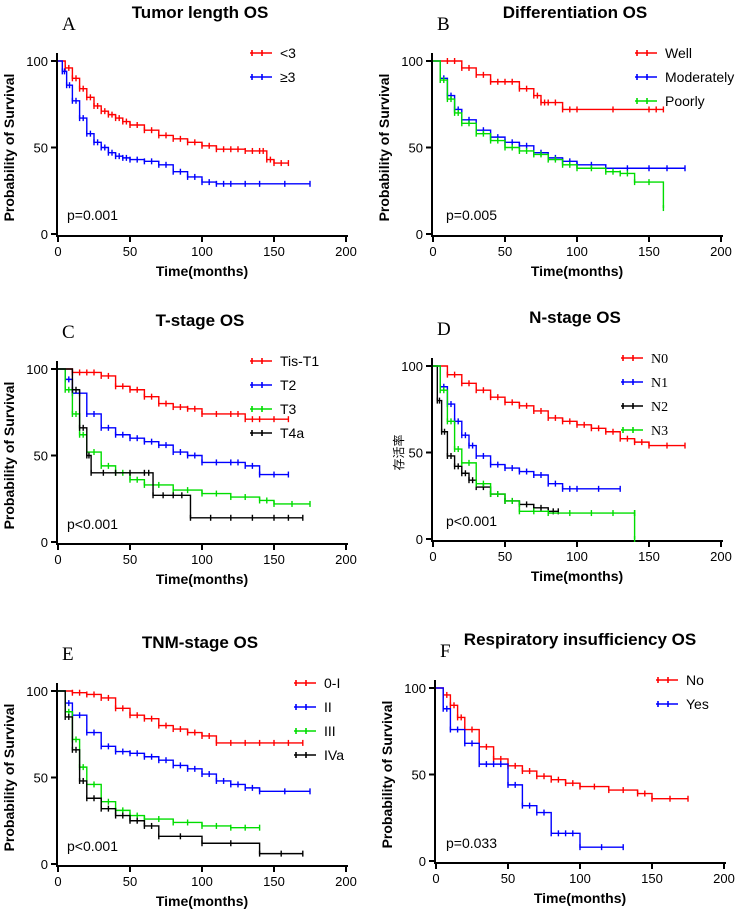 Image resolution: width=751 pixels, height=917 pixels. What do you see at coordinates (180, 717) in the screenshot?
I see `series-line-0-I` at bounding box center [180, 717].